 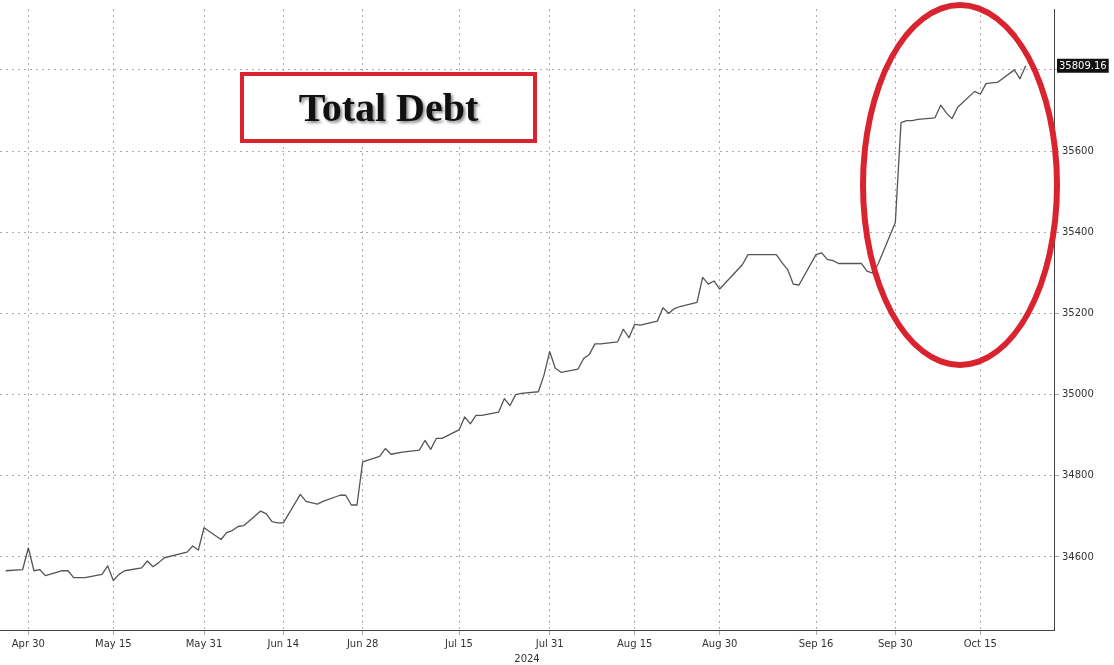 What do you see at coordinates (980, 643) in the screenshot?
I see `x-tick-label: Oct 15` at bounding box center [980, 643].